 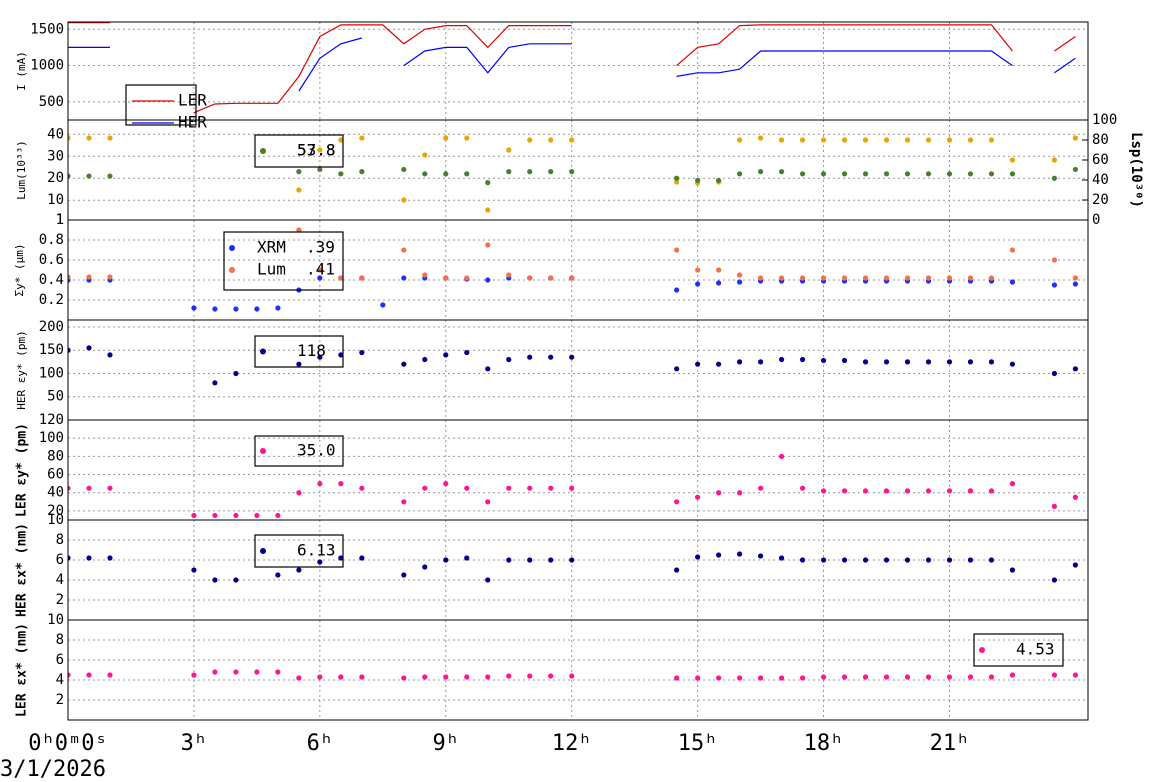 What do you see at coordinates (21, 369) in the screenshot?
I see `y-axis-label: HER εy* (pm)` at bounding box center [21, 369].